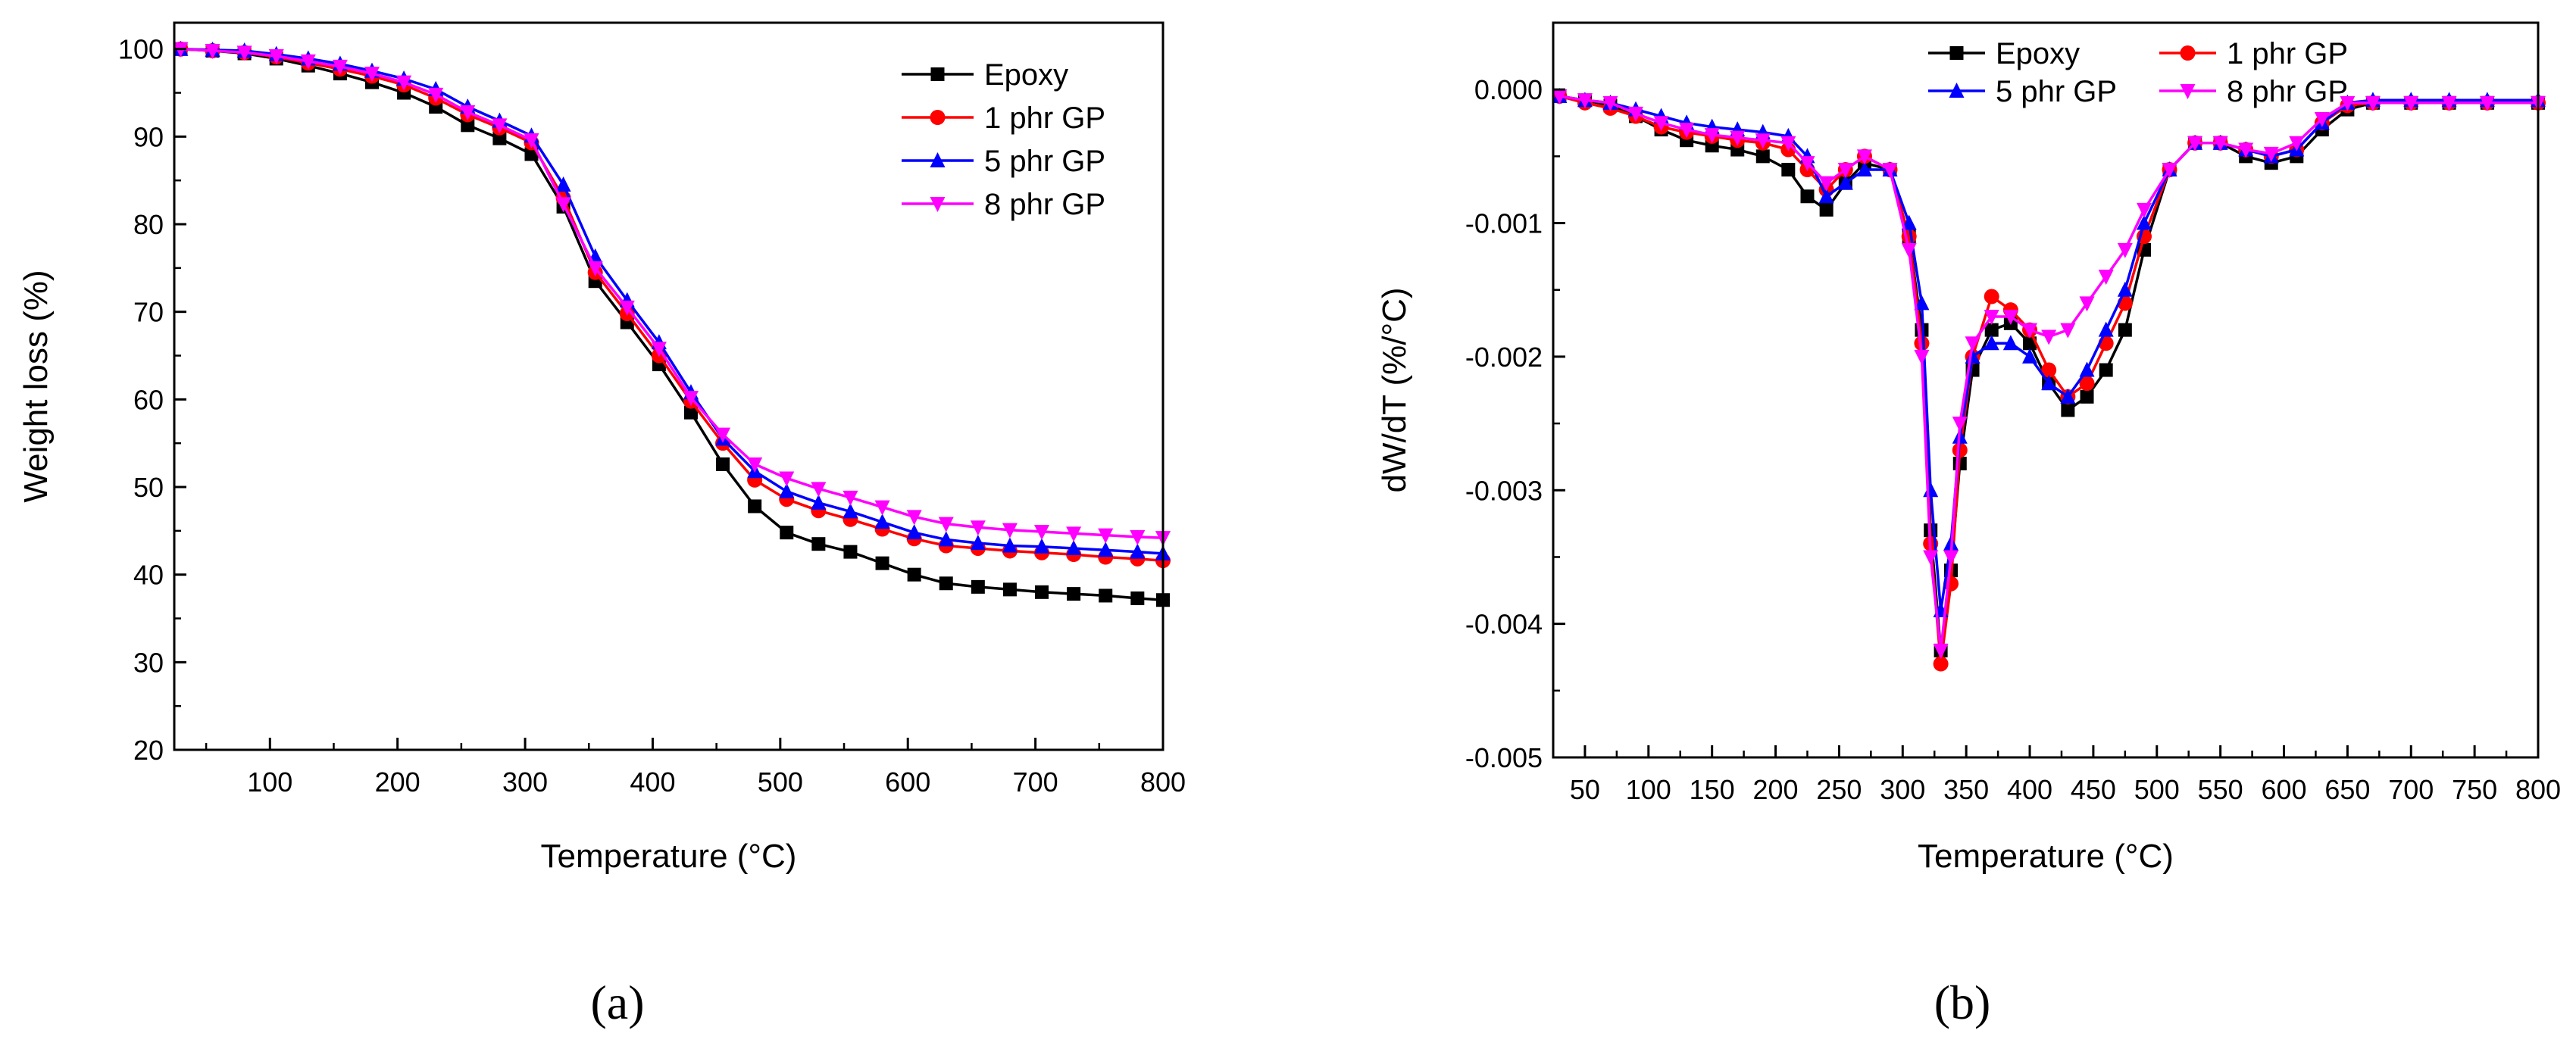 This screenshot has height=1049, width=2576. I want to click on x-axis-title: Temperature (°C), so click(669, 856).